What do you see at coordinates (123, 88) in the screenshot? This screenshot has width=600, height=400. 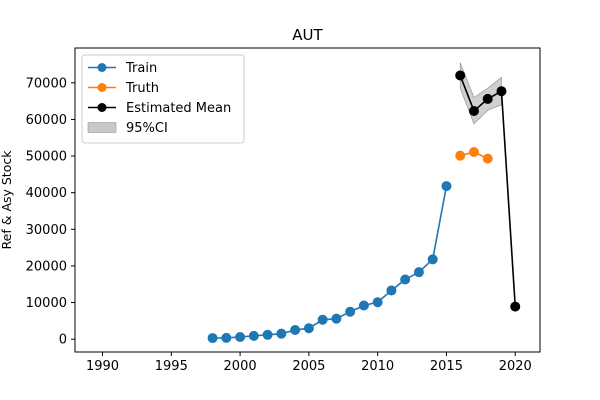 I see `legend-entry-truth: Truth` at bounding box center [123, 88].